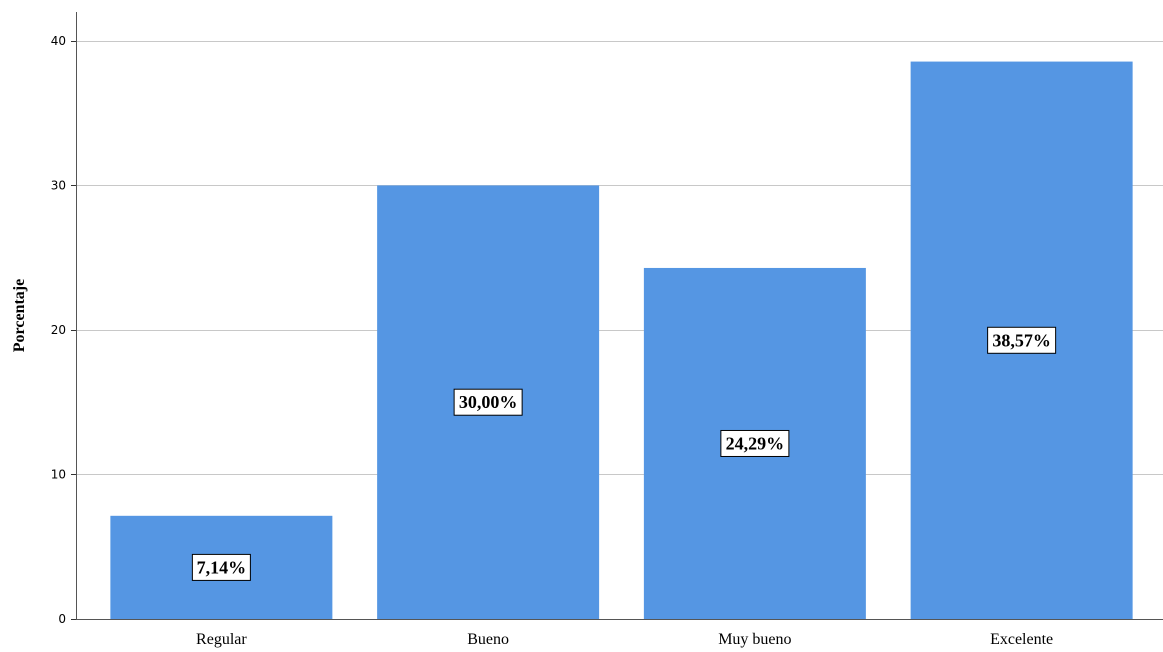 The height and width of the screenshot is (652, 1163). I want to click on data-label-text: 24,29%, so click(755, 443).